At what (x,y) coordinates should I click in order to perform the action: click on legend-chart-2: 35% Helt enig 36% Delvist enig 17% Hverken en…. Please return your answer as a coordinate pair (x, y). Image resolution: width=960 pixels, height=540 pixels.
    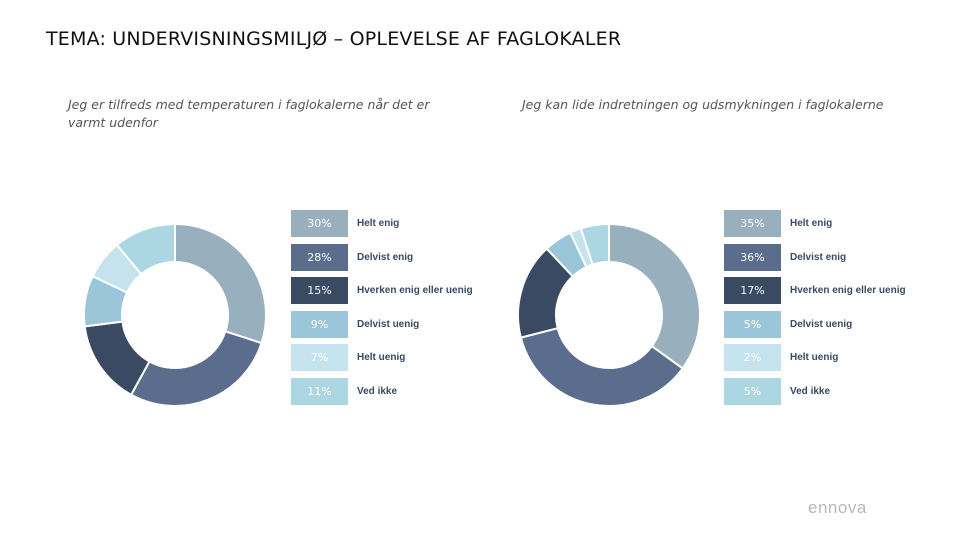
    Looking at the image, I should click on (842, 310).